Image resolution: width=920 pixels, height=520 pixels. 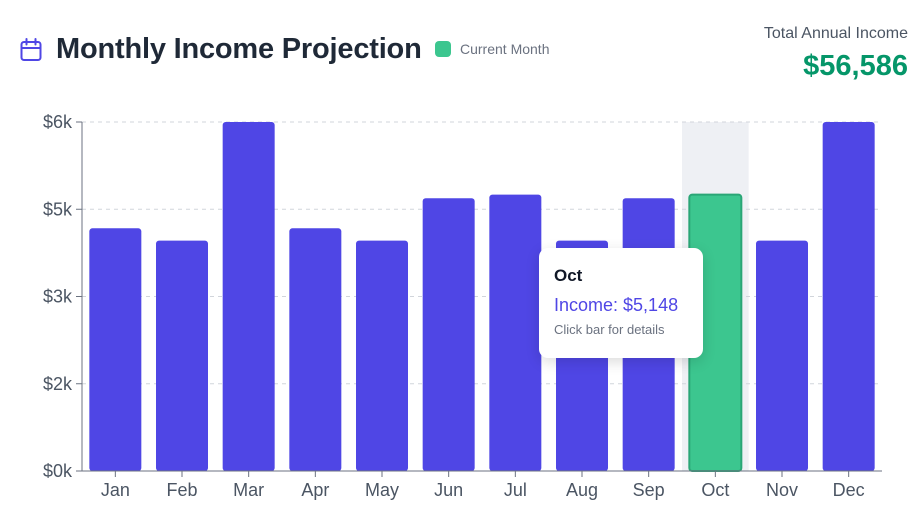 What do you see at coordinates (582, 490) in the screenshot?
I see `x-tick-label: Aug` at bounding box center [582, 490].